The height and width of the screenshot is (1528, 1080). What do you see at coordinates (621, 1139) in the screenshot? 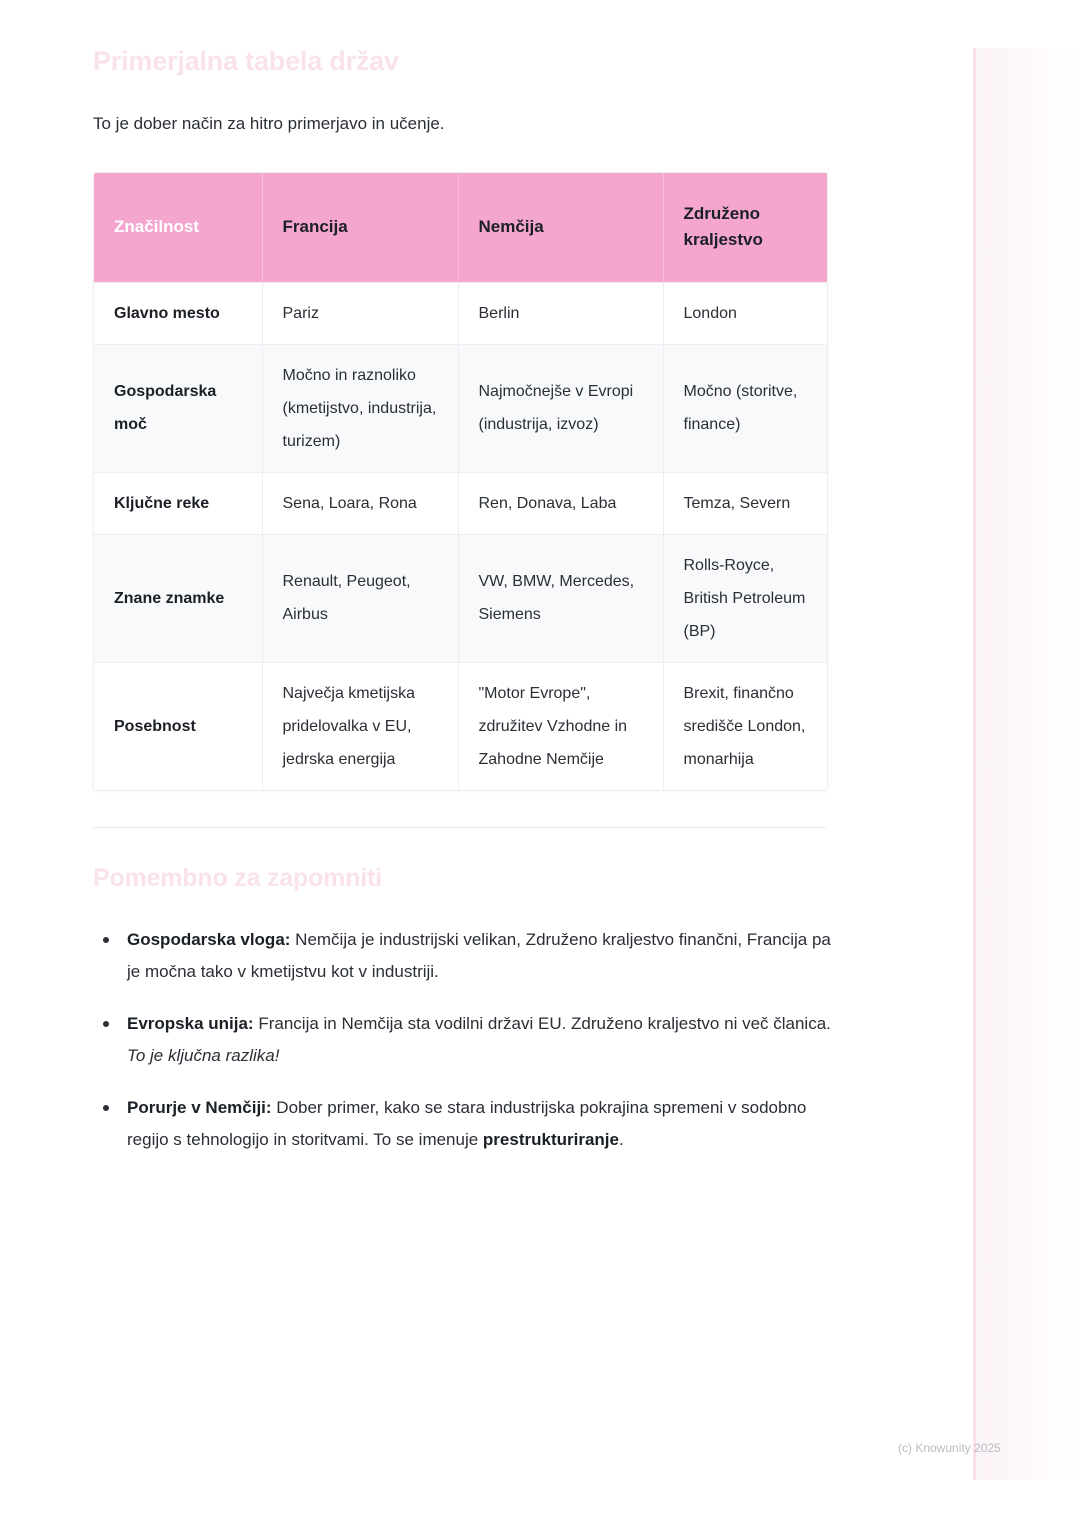
I see `list-item-tail: .` at bounding box center [621, 1139].